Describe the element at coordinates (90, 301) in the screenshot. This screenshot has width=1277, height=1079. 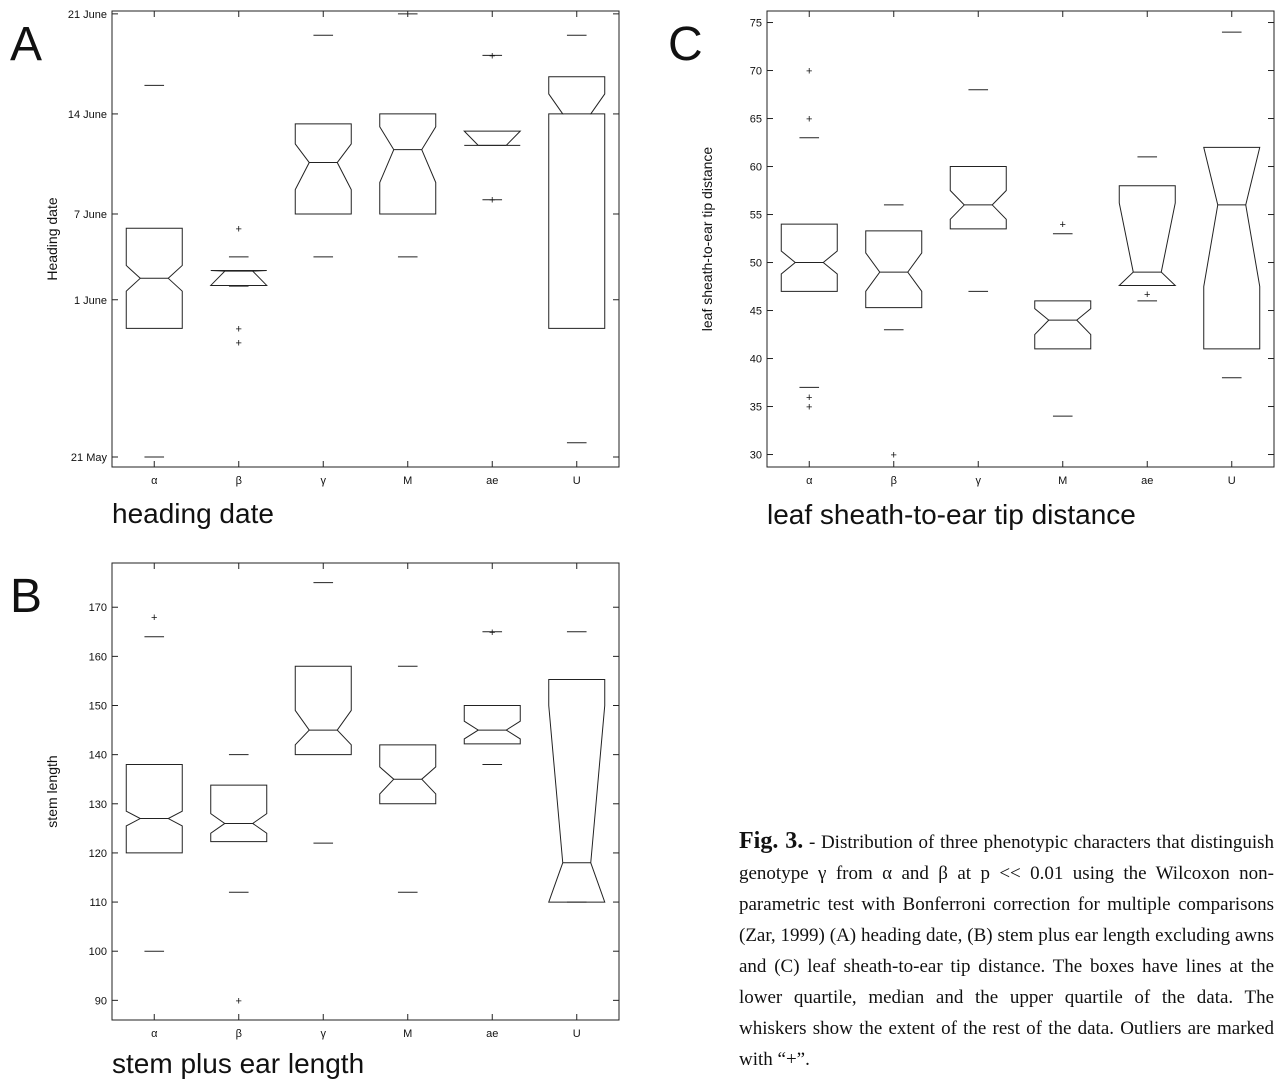
I see `y-tick-label: 1 June` at that location.